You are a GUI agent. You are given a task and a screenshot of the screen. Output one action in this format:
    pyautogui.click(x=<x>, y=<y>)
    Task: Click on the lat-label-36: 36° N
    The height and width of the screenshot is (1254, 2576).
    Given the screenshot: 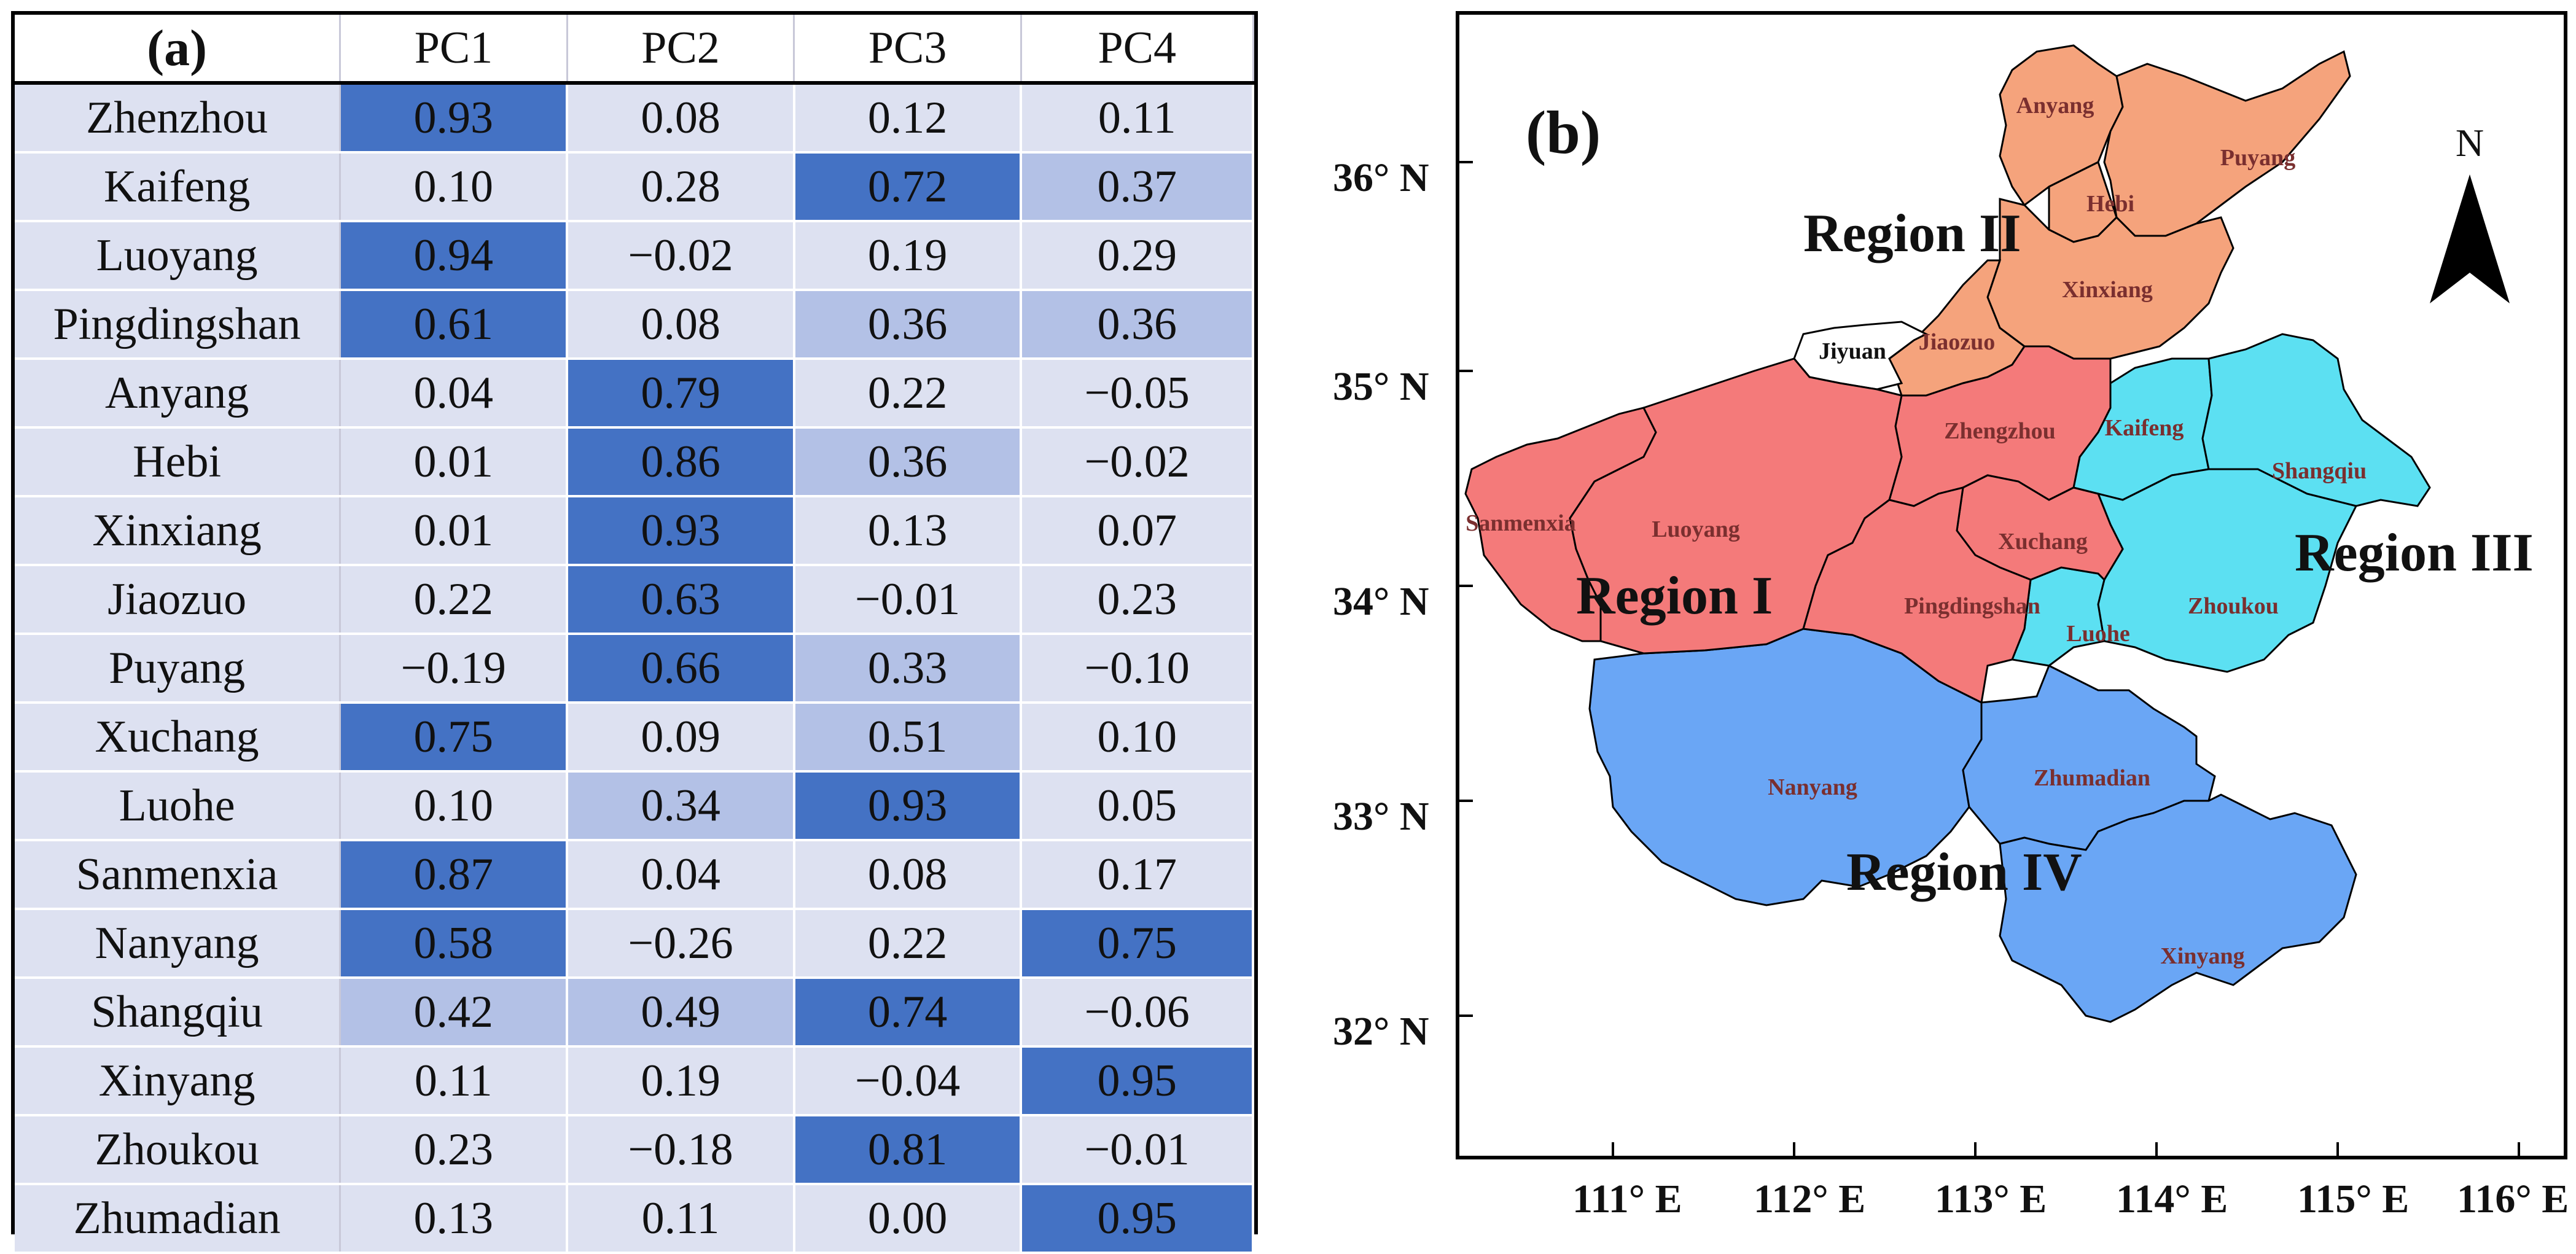 What is the action you would take?
    pyautogui.click(x=1381, y=178)
    